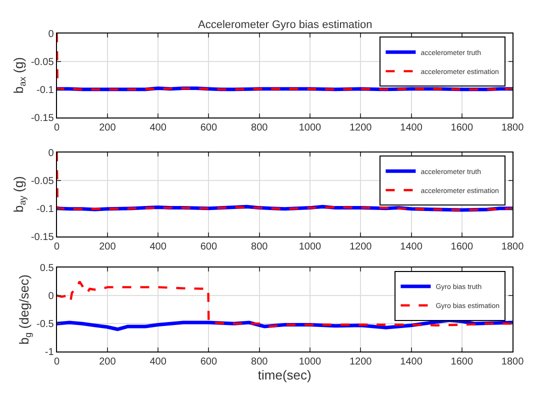  I want to click on y-tick-label: 0.5, so click(47, 268).